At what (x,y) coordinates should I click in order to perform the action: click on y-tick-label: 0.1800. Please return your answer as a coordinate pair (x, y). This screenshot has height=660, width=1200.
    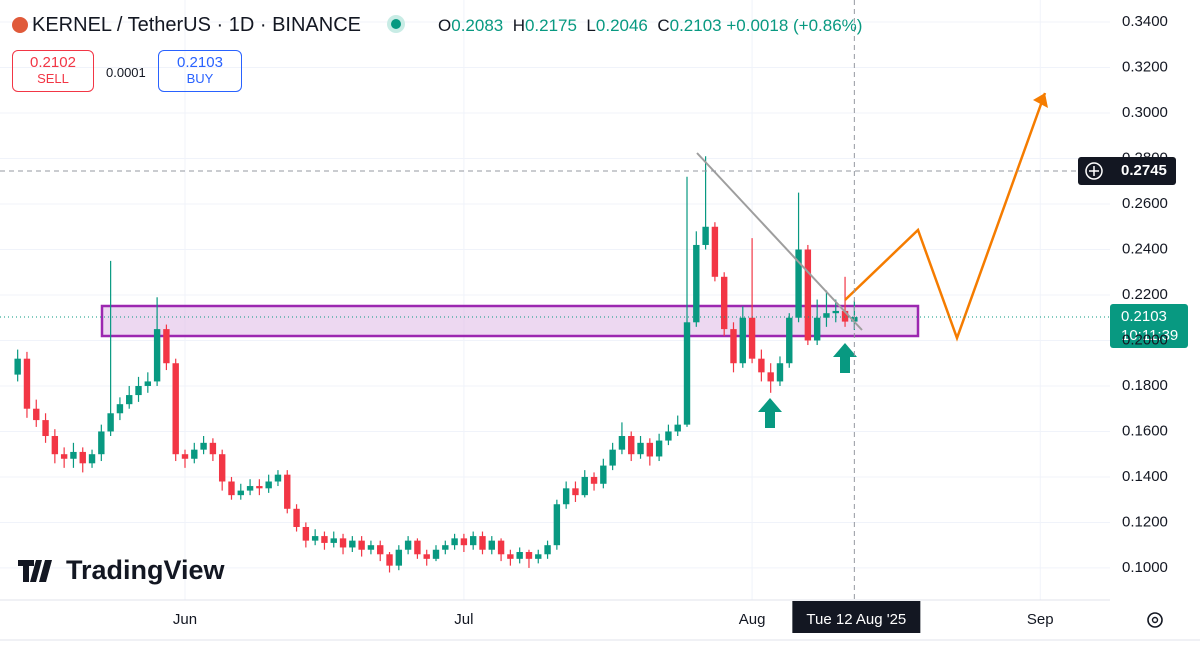
    Looking at the image, I should click on (1145, 385).